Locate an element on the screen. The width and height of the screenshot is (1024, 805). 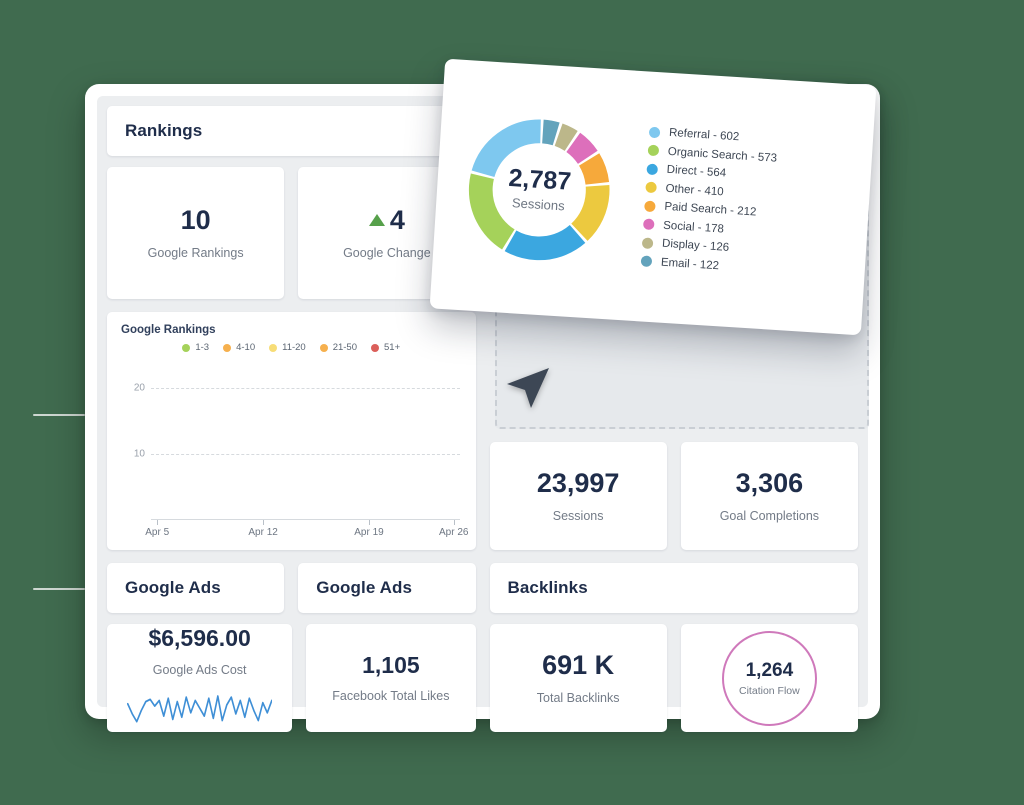
donut-svg is located at coordinates (539, 190).